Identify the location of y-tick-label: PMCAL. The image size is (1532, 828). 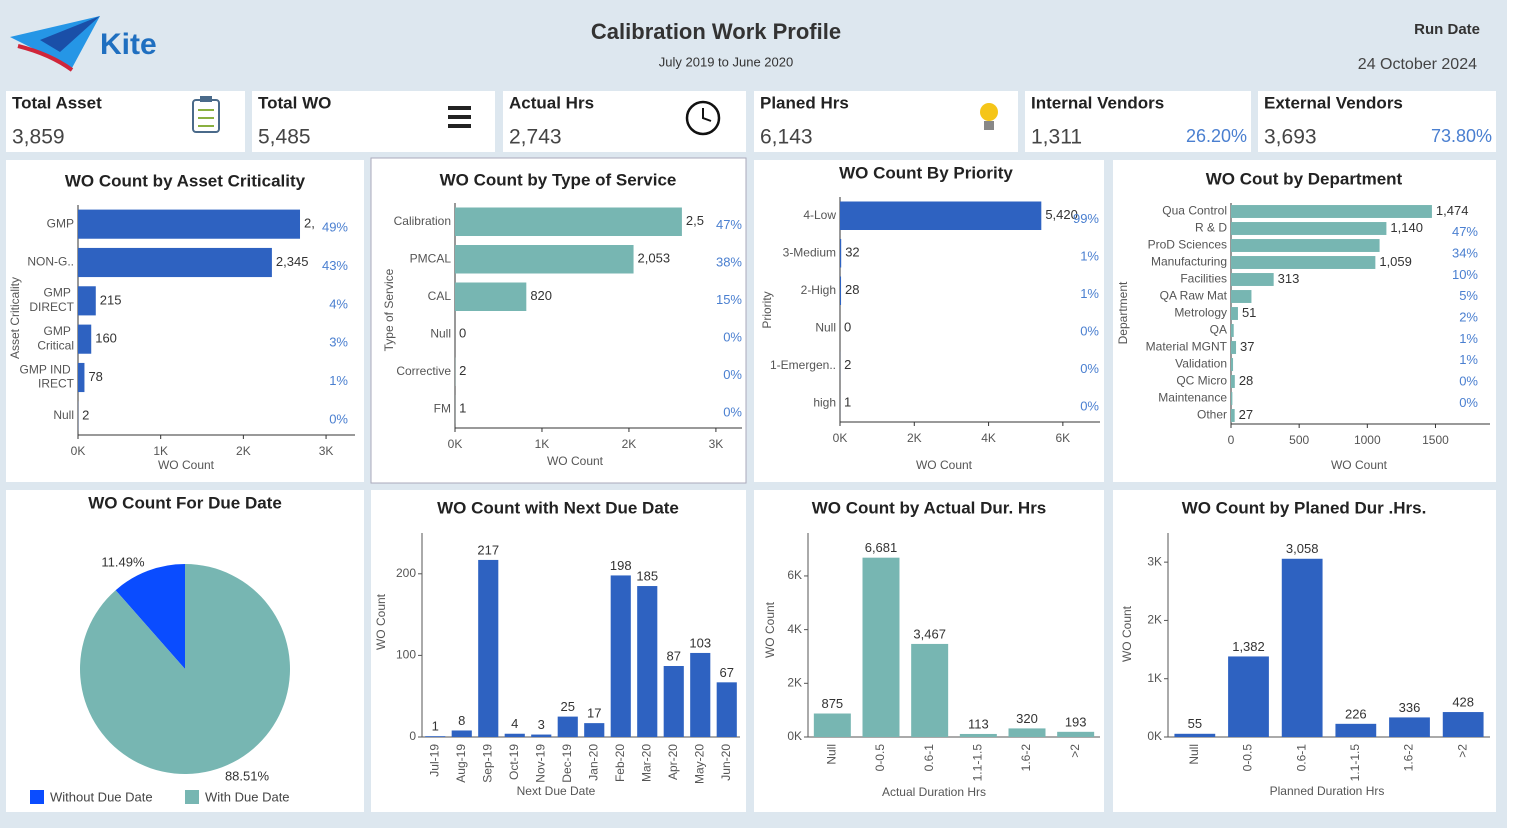
(431, 258).